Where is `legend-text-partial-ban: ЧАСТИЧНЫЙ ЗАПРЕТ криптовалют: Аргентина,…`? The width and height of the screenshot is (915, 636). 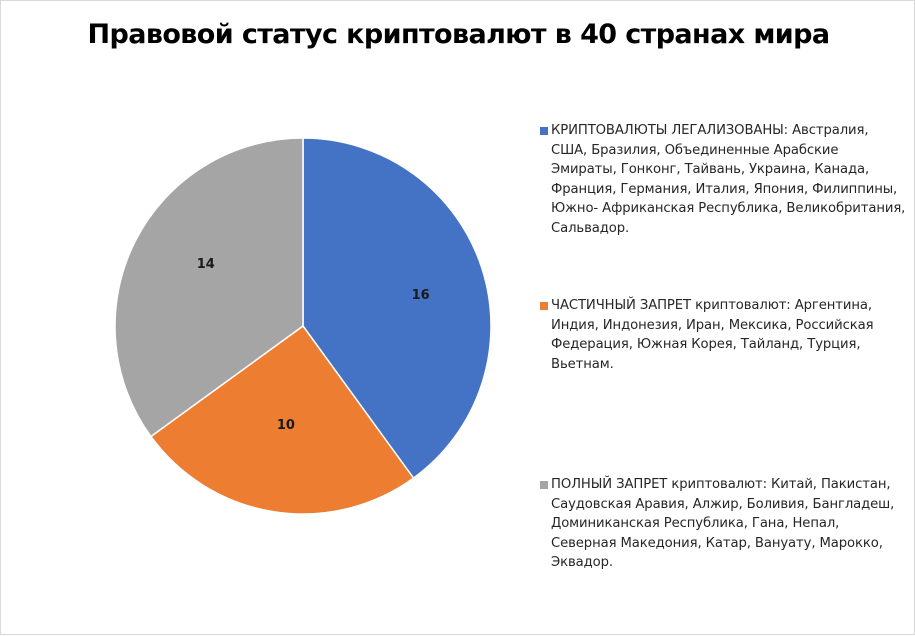
legend-text-partial-ban: ЧАСТИЧНЫЙ ЗАПРЕТ криптовалют: Аргентина,… is located at coordinates (712, 335).